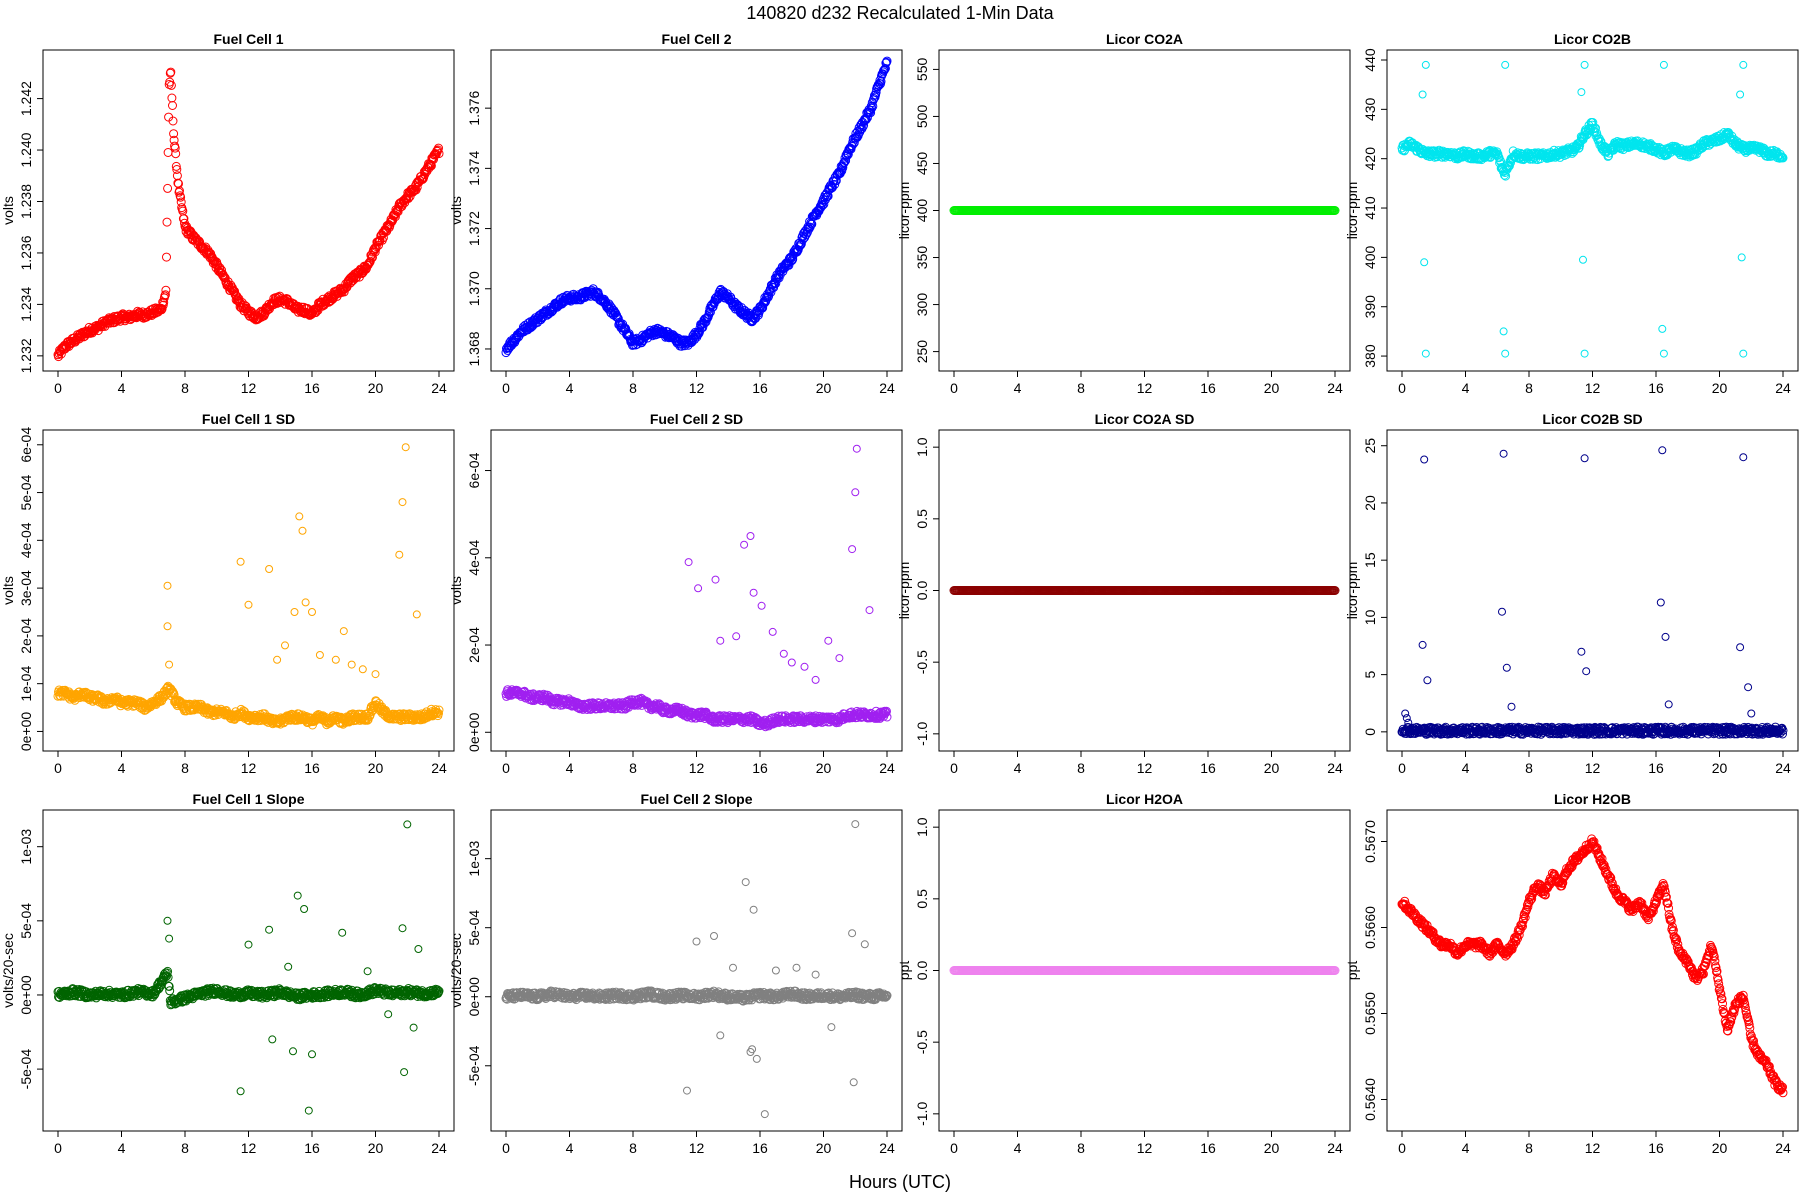 The width and height of the screenshot is (1800, 1200). I want to click on x-tick-label: 0, so click(506, 388).